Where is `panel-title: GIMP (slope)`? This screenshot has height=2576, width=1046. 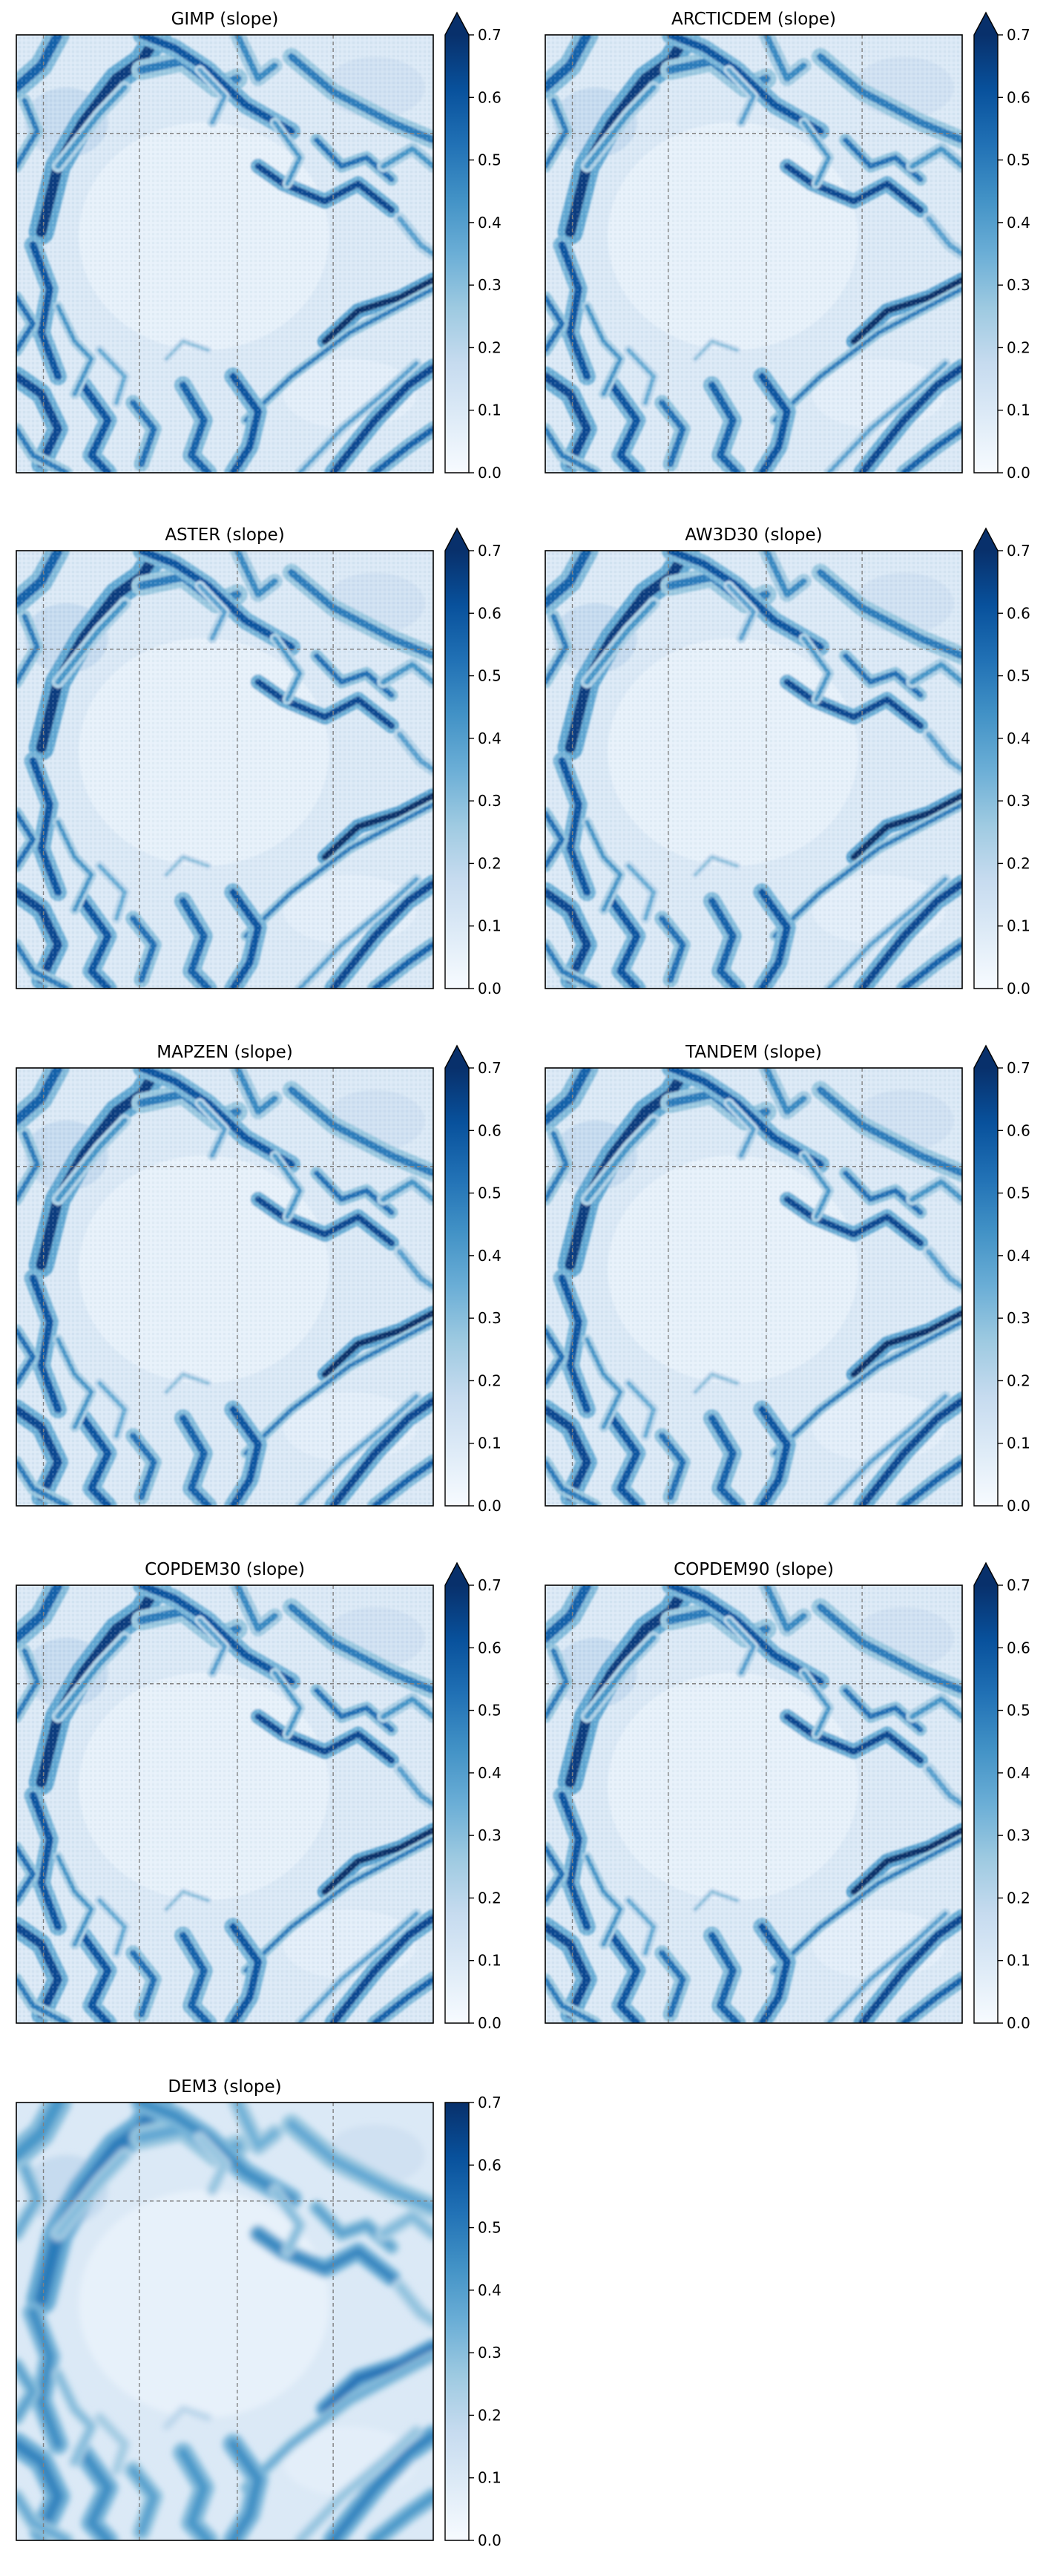 panel-title: GIMP (slope) is located at coordinates (225, 19).